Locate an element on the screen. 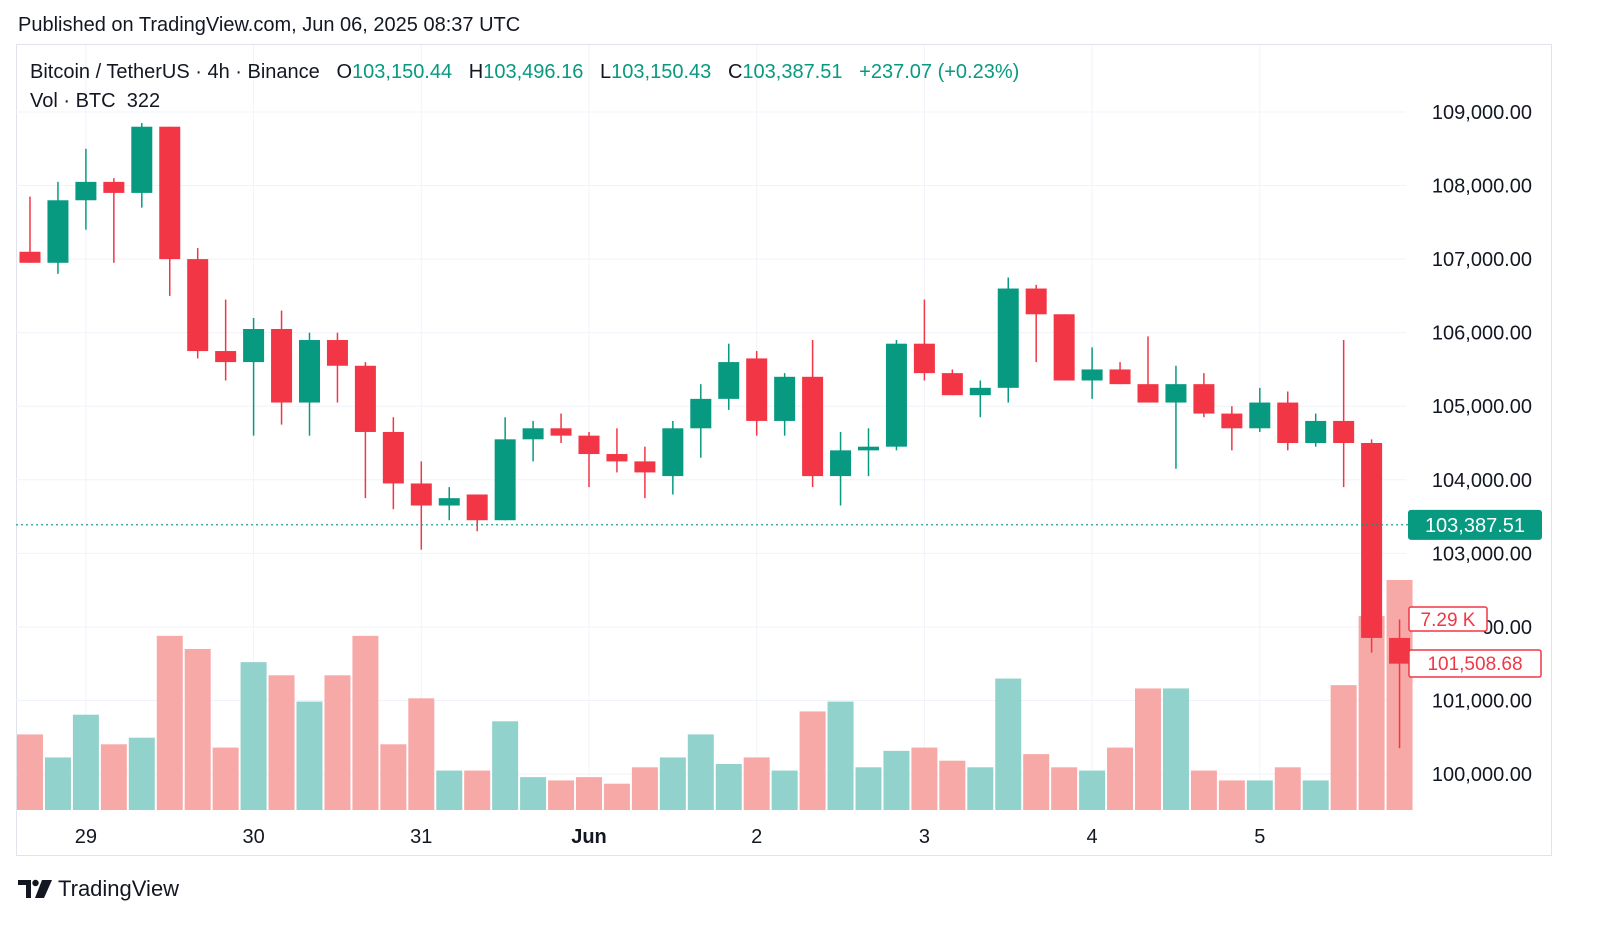 The height and width of the screenshot is (936, 1600). volume-legend: Vol · BTC 322 is located at coordinates (95, 101).